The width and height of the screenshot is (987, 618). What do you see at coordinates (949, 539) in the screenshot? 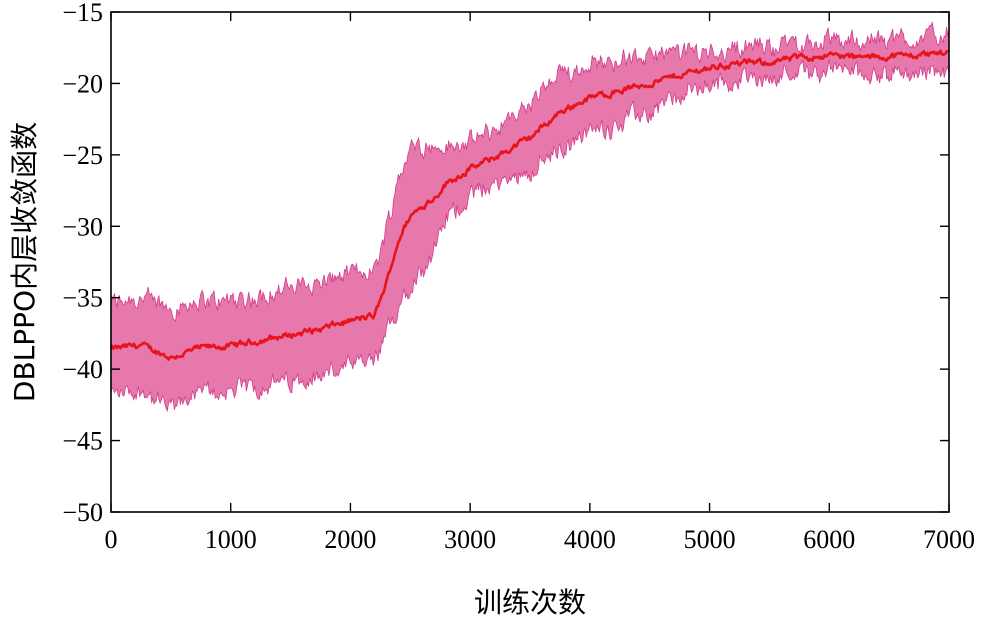
I see `x-tick-label: 7000` at bounding box center [949, 539].